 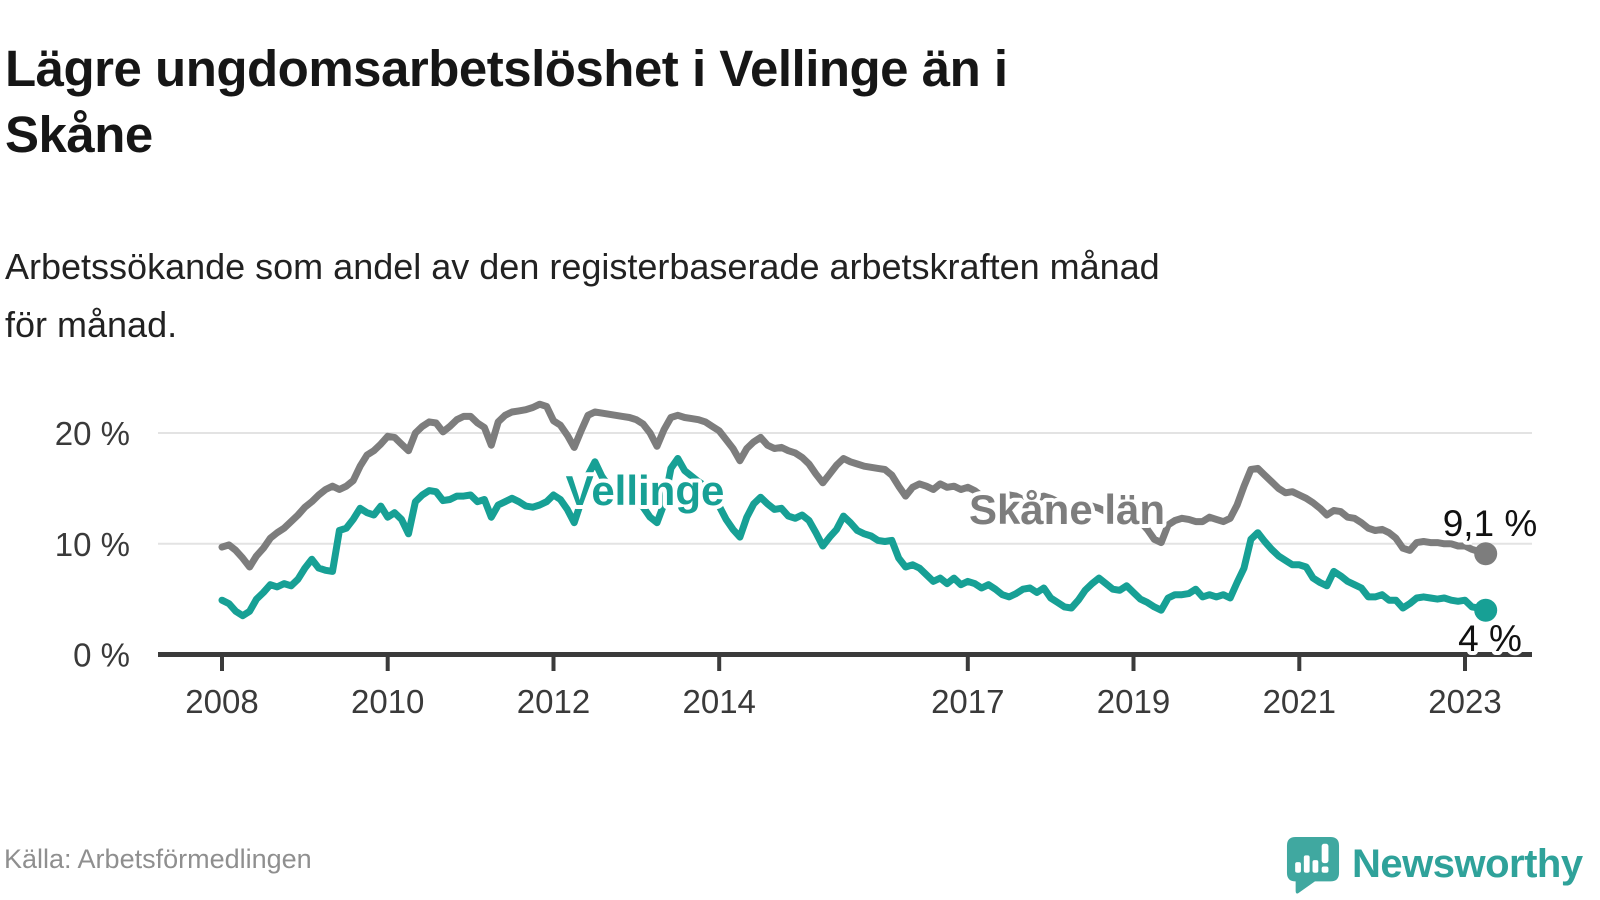 What do you see at coordinates (1464, 701) in the screenshot?
I see `x-tick-label-2023: 2023` at bounding box center [1464, 701].